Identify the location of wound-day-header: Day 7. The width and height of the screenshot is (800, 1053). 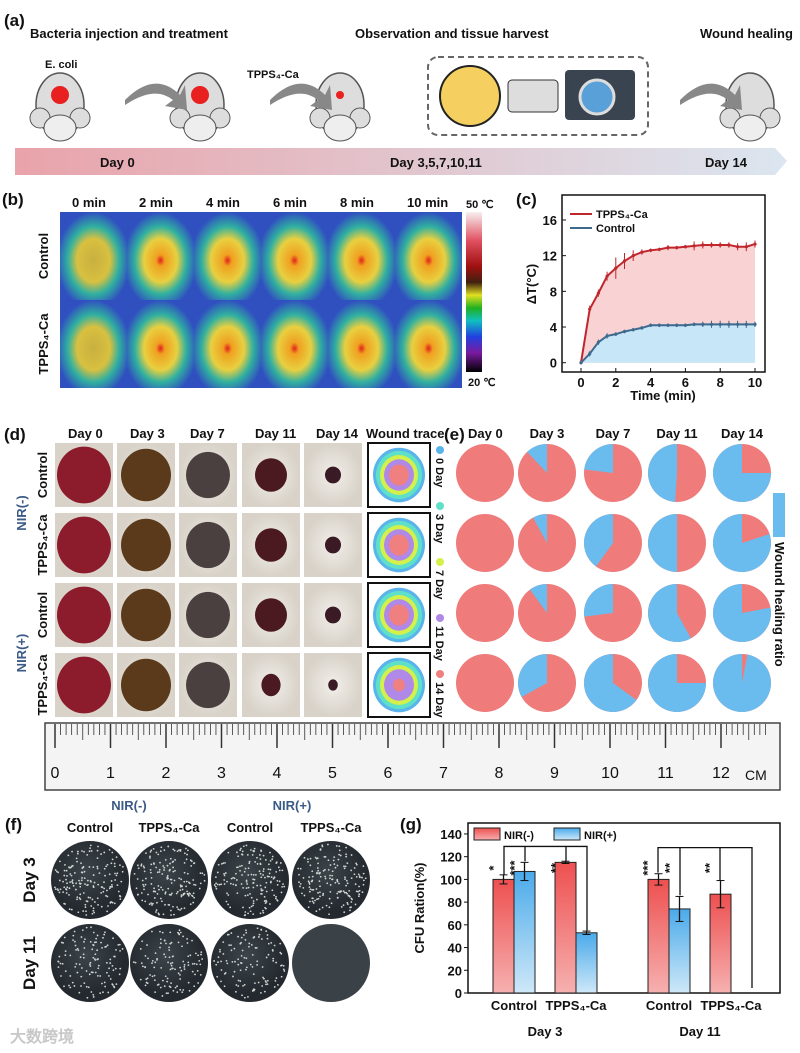
(207, 433).